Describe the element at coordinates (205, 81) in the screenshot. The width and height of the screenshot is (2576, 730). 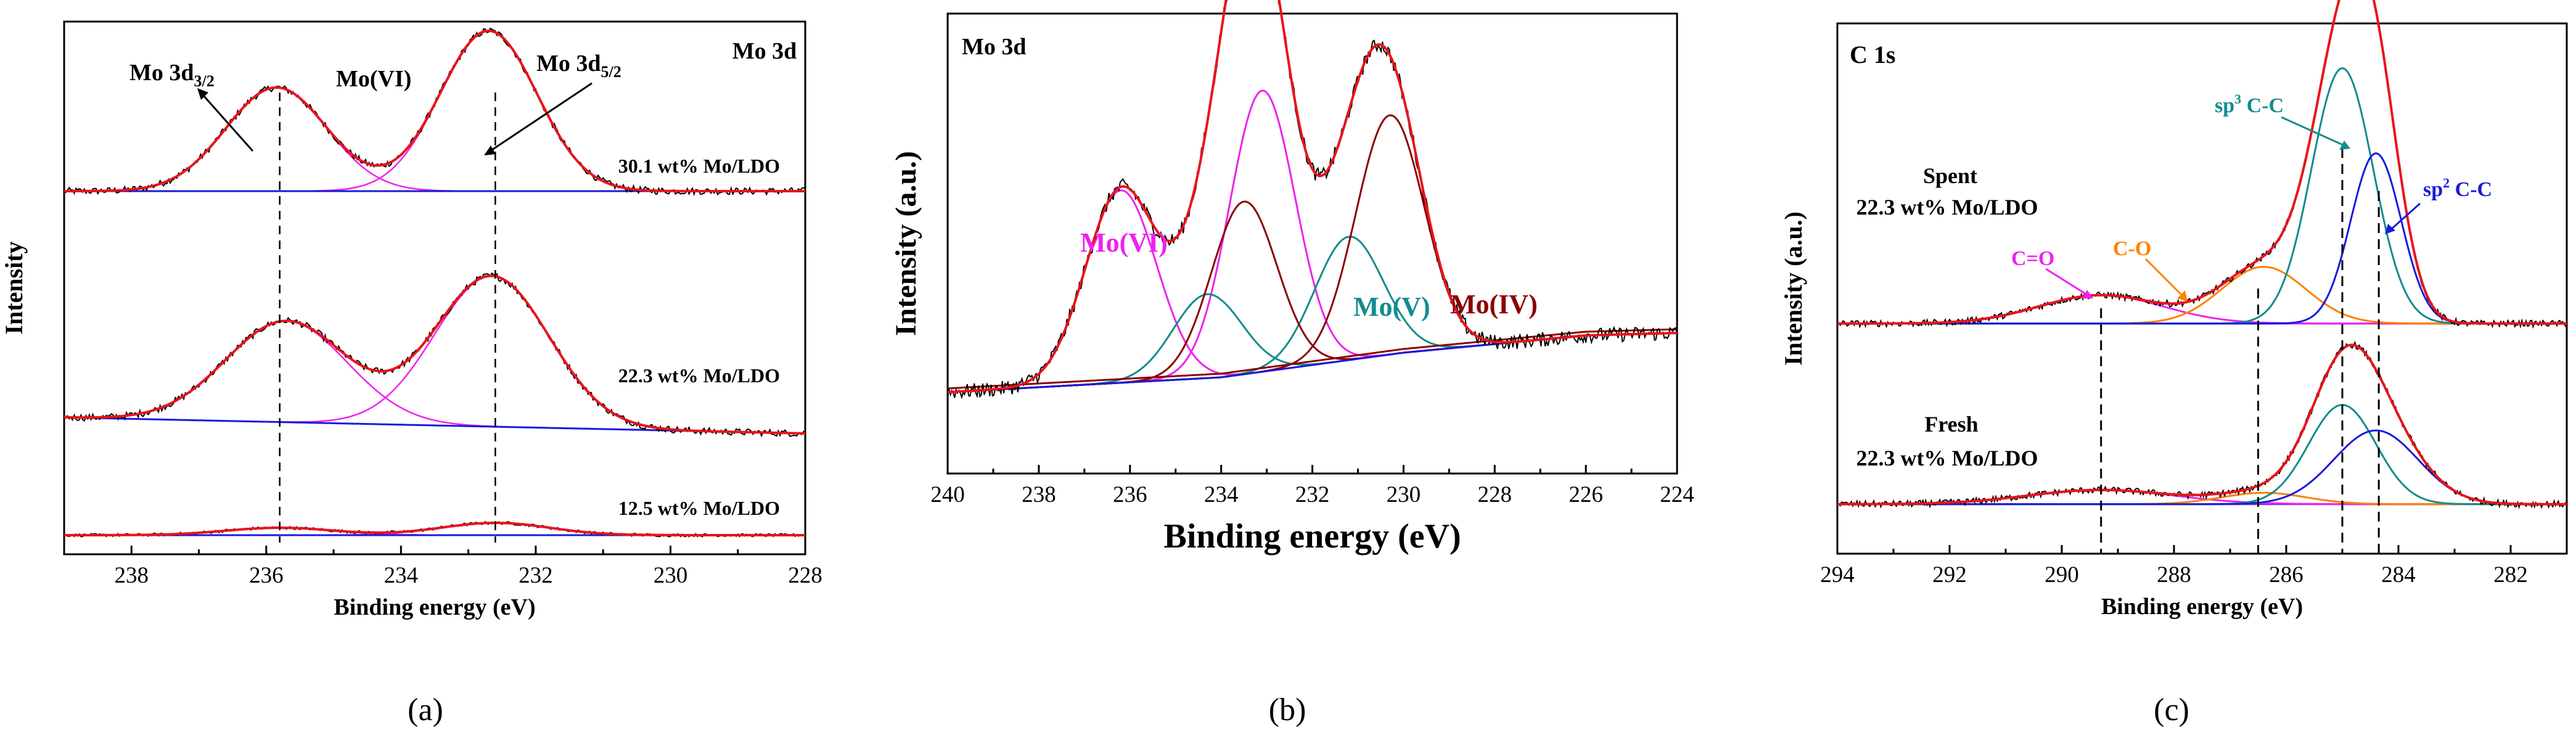
I see `panel-a-mo3d32-subscript: 3/2` at that location.